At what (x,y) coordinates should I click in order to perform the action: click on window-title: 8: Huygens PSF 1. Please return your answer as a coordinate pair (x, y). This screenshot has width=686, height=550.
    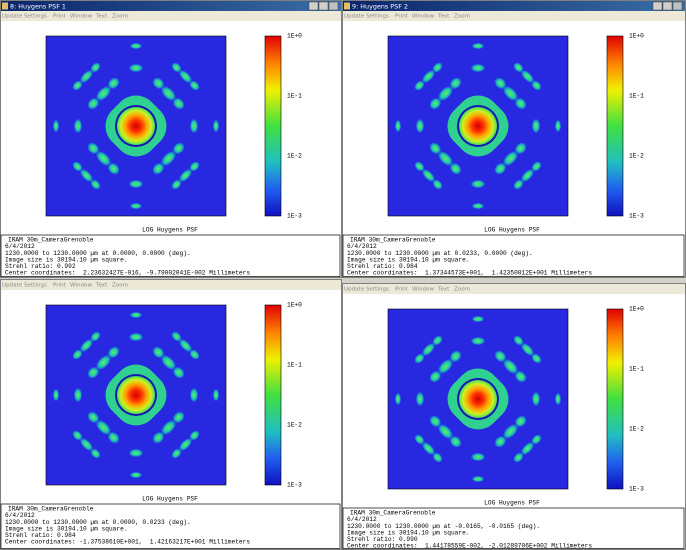
    Looking at the image, I should click on (38, 7).